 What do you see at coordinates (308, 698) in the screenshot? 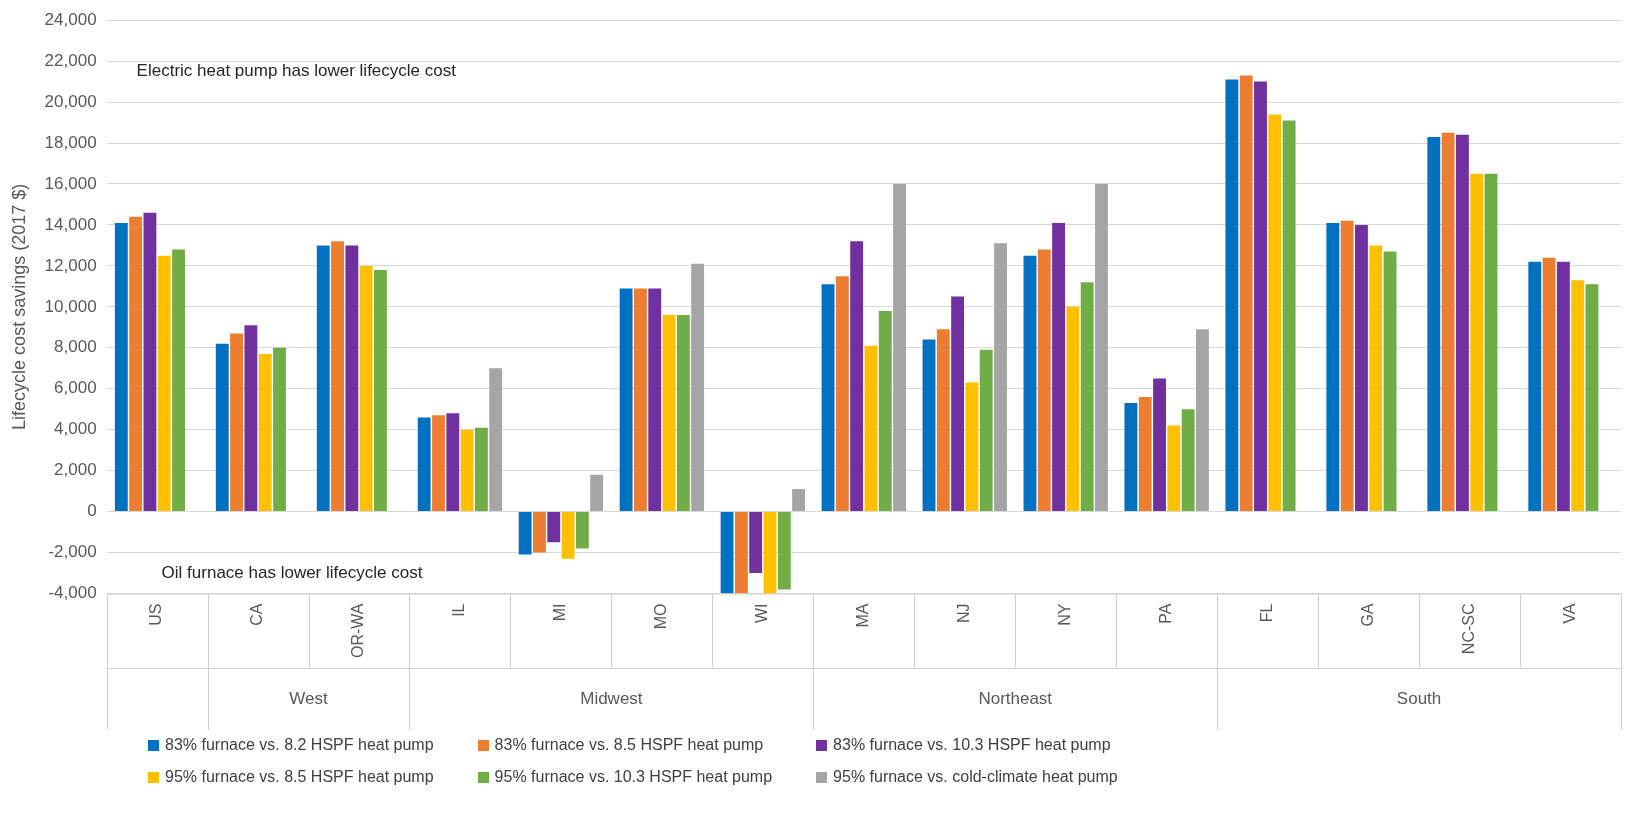
I see `text: West` at bounding box center [308, 698].